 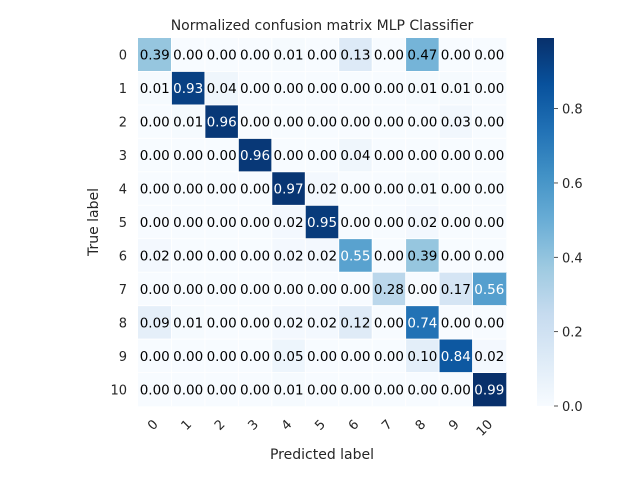 I want to click on cell-label-0-9: 0.00, so click(x=456, y=56).